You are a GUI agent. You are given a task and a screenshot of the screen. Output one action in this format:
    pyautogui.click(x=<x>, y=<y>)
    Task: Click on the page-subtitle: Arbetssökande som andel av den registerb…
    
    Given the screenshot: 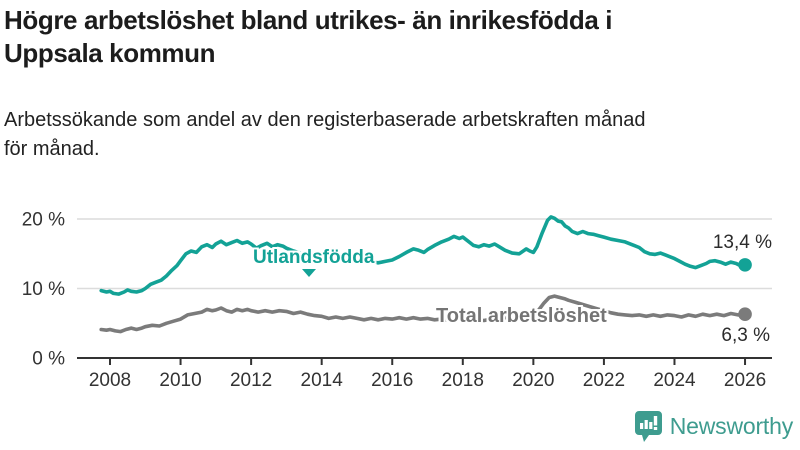 What is the action you would take?
    pyautogui.click(x=400, y=135)
    